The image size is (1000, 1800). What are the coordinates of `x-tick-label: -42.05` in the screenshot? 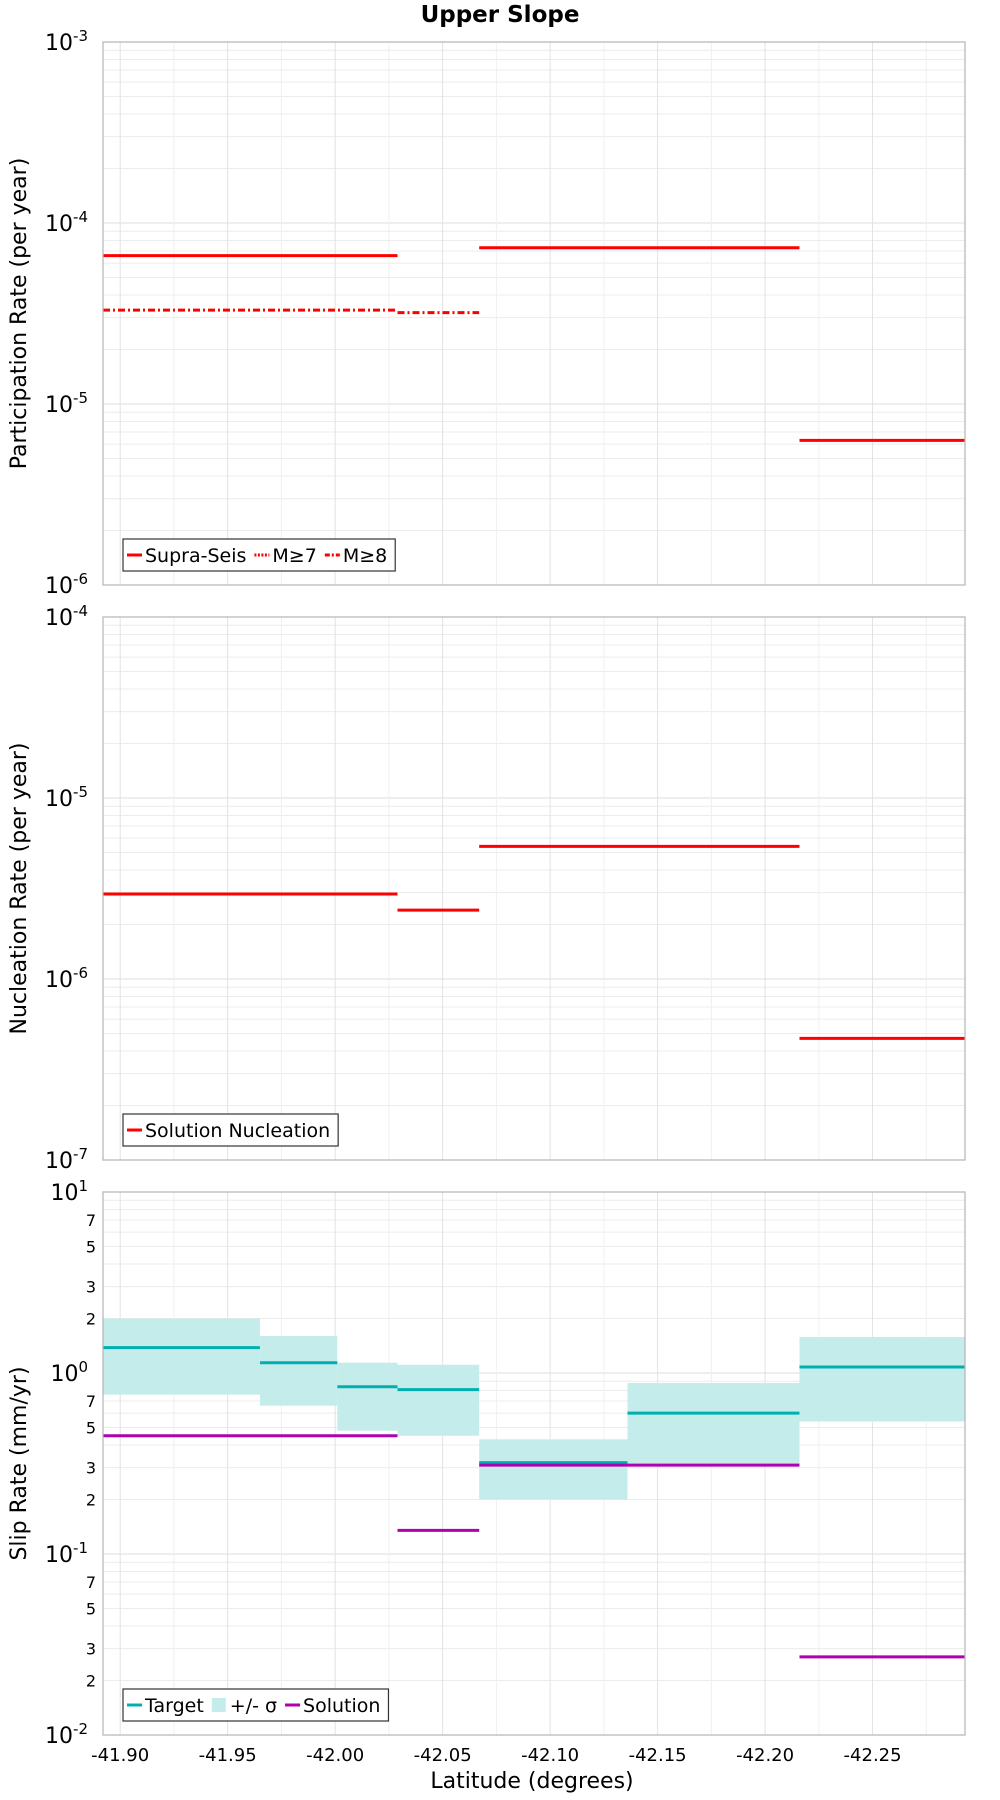 It's located at (443, 1755).